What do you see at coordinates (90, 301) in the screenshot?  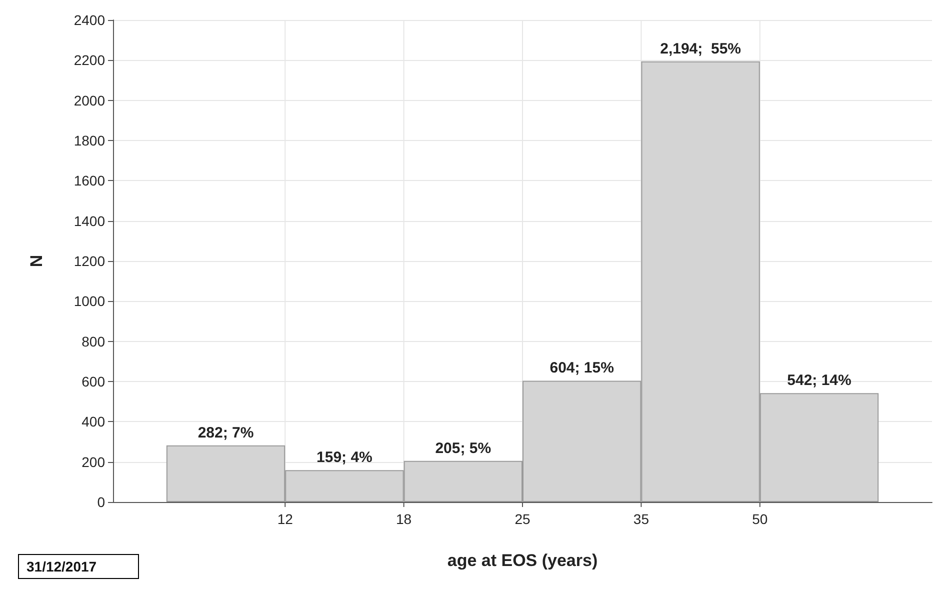 I see `y-tick-label: 1000` at bounding box center [90, 301].